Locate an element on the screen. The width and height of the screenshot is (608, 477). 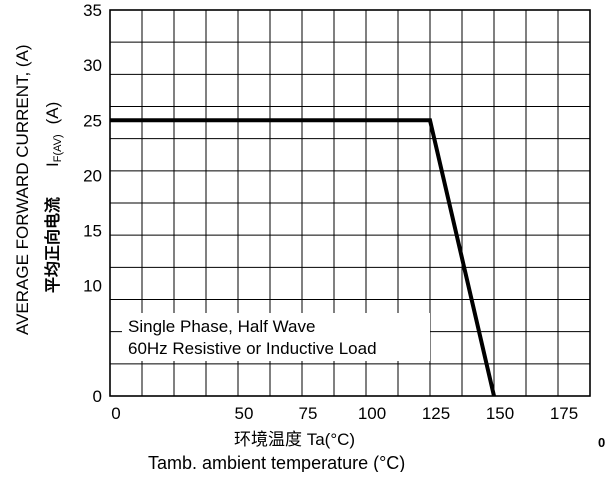
y-axis-symbol: IF(AV) (A) is located at coordinates (53, 134).